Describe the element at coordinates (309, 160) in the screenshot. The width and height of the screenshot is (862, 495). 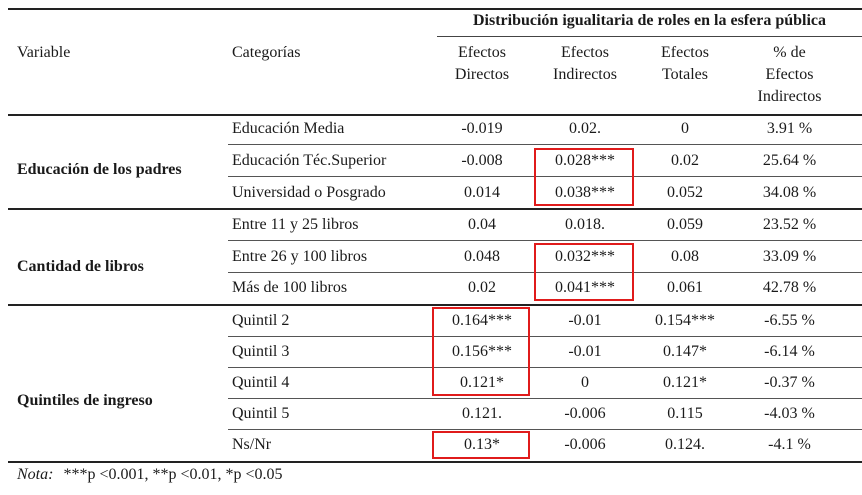
I see `row-category: Educación Téc.Superior` at that location.